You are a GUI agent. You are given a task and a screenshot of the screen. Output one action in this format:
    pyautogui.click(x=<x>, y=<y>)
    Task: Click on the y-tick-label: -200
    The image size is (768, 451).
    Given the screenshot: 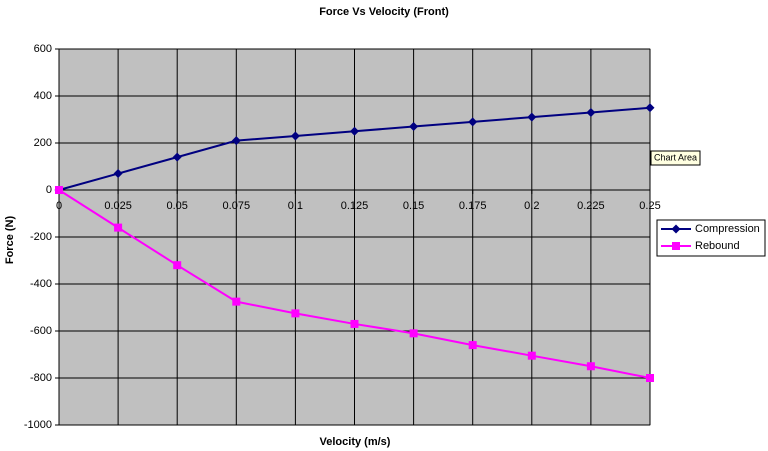 What is the action you would take?
    pyautogui.click(x=41, y=237)
    